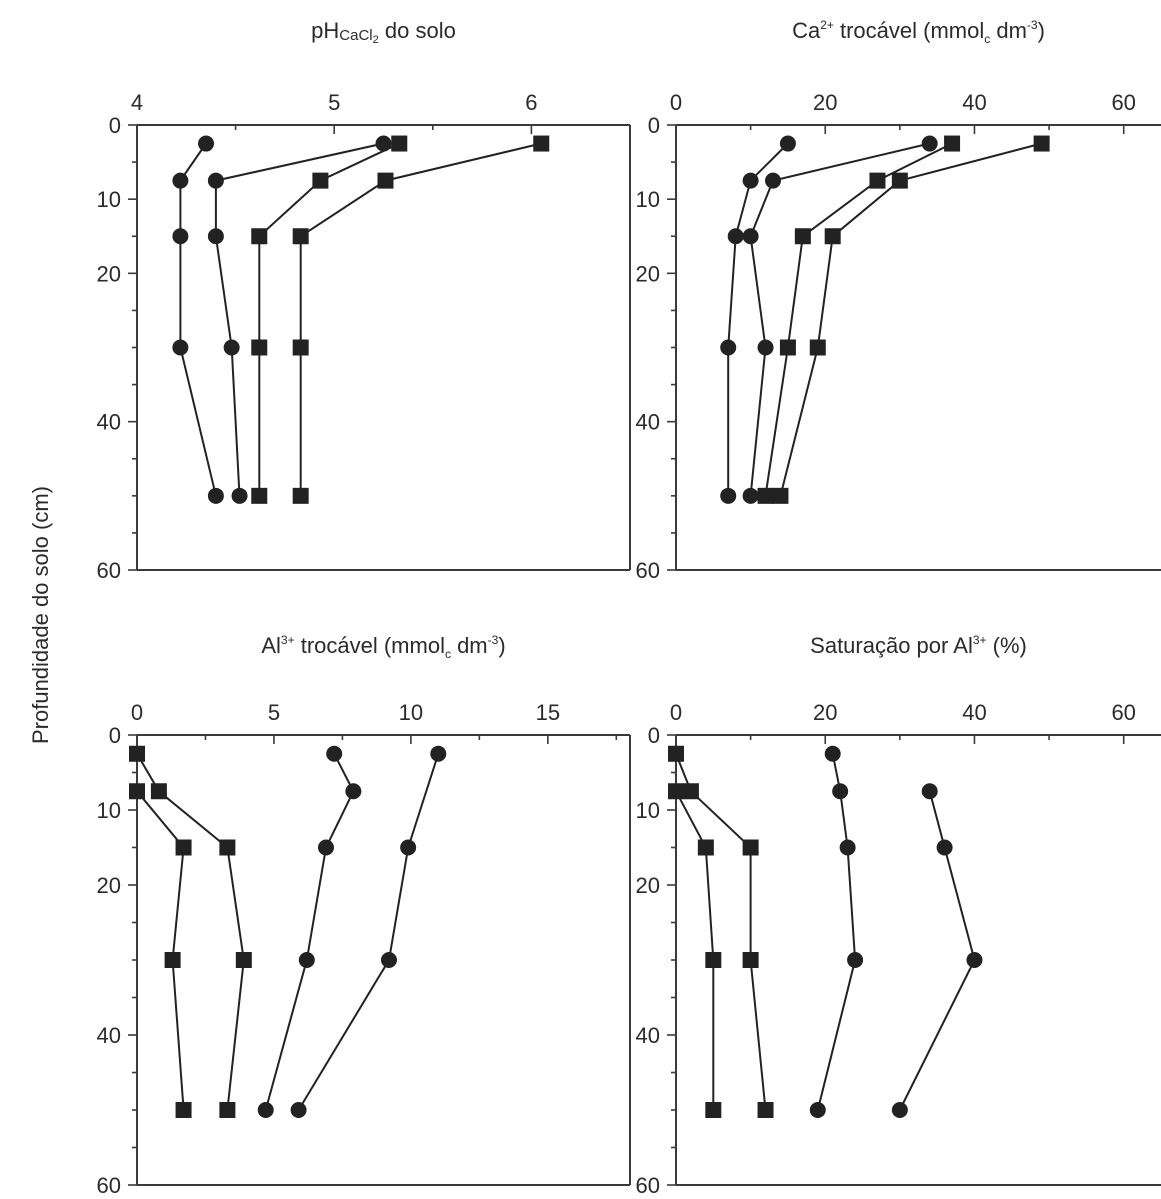  I want to click on x-tick-label: 6, so click(531, 102).